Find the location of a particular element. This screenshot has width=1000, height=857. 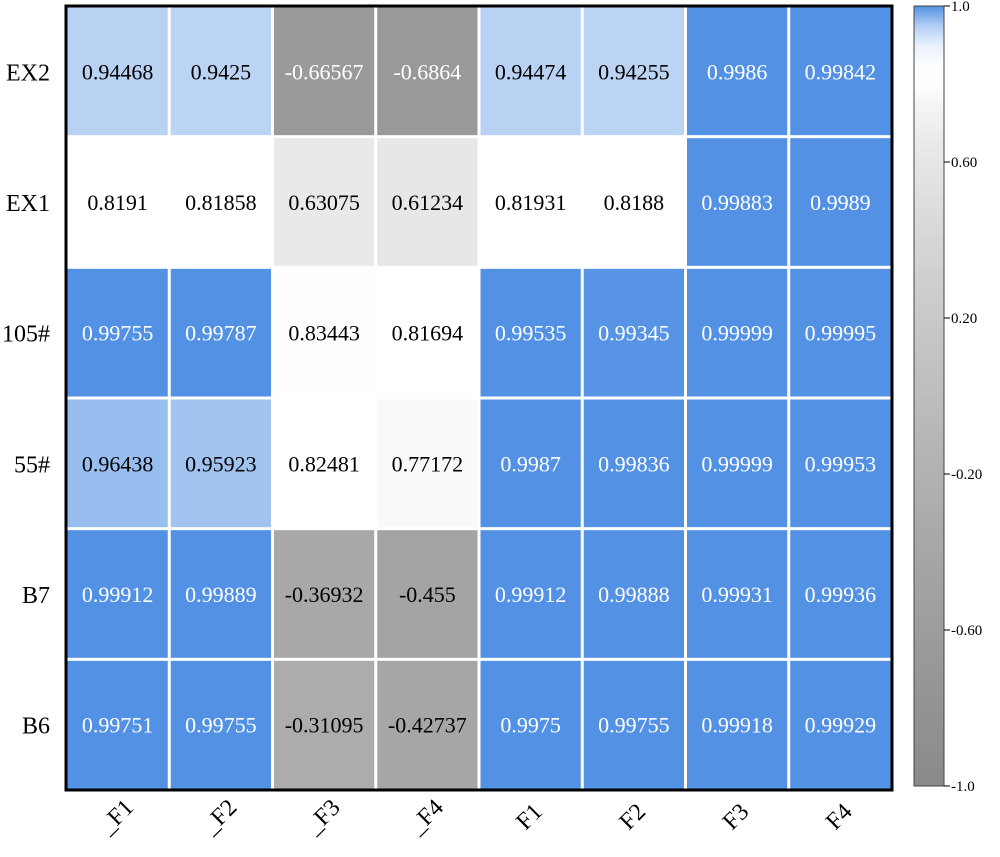

cell-value-label: 0.99936 is located at coordinates (841, 594).